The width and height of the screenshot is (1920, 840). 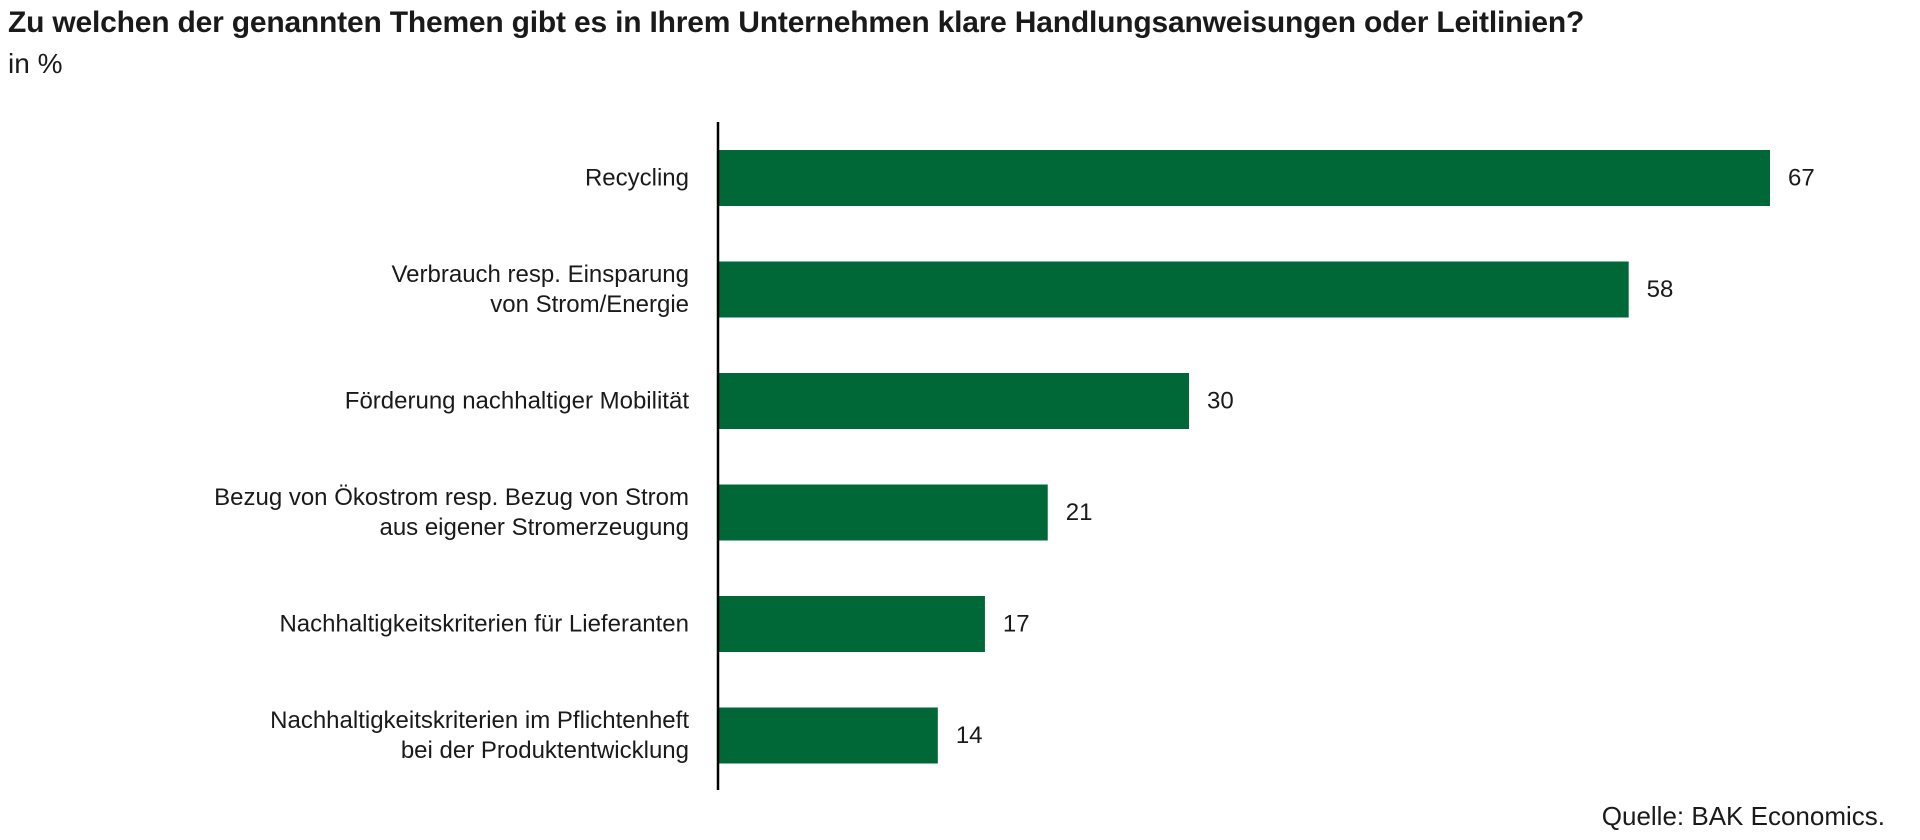 What do you see at coordinates (451, 497) in the screenshot?
I see `category-label-line: Bezug von Ökostrom resp. Bezug von Strom` at bounding box center [451, 497].